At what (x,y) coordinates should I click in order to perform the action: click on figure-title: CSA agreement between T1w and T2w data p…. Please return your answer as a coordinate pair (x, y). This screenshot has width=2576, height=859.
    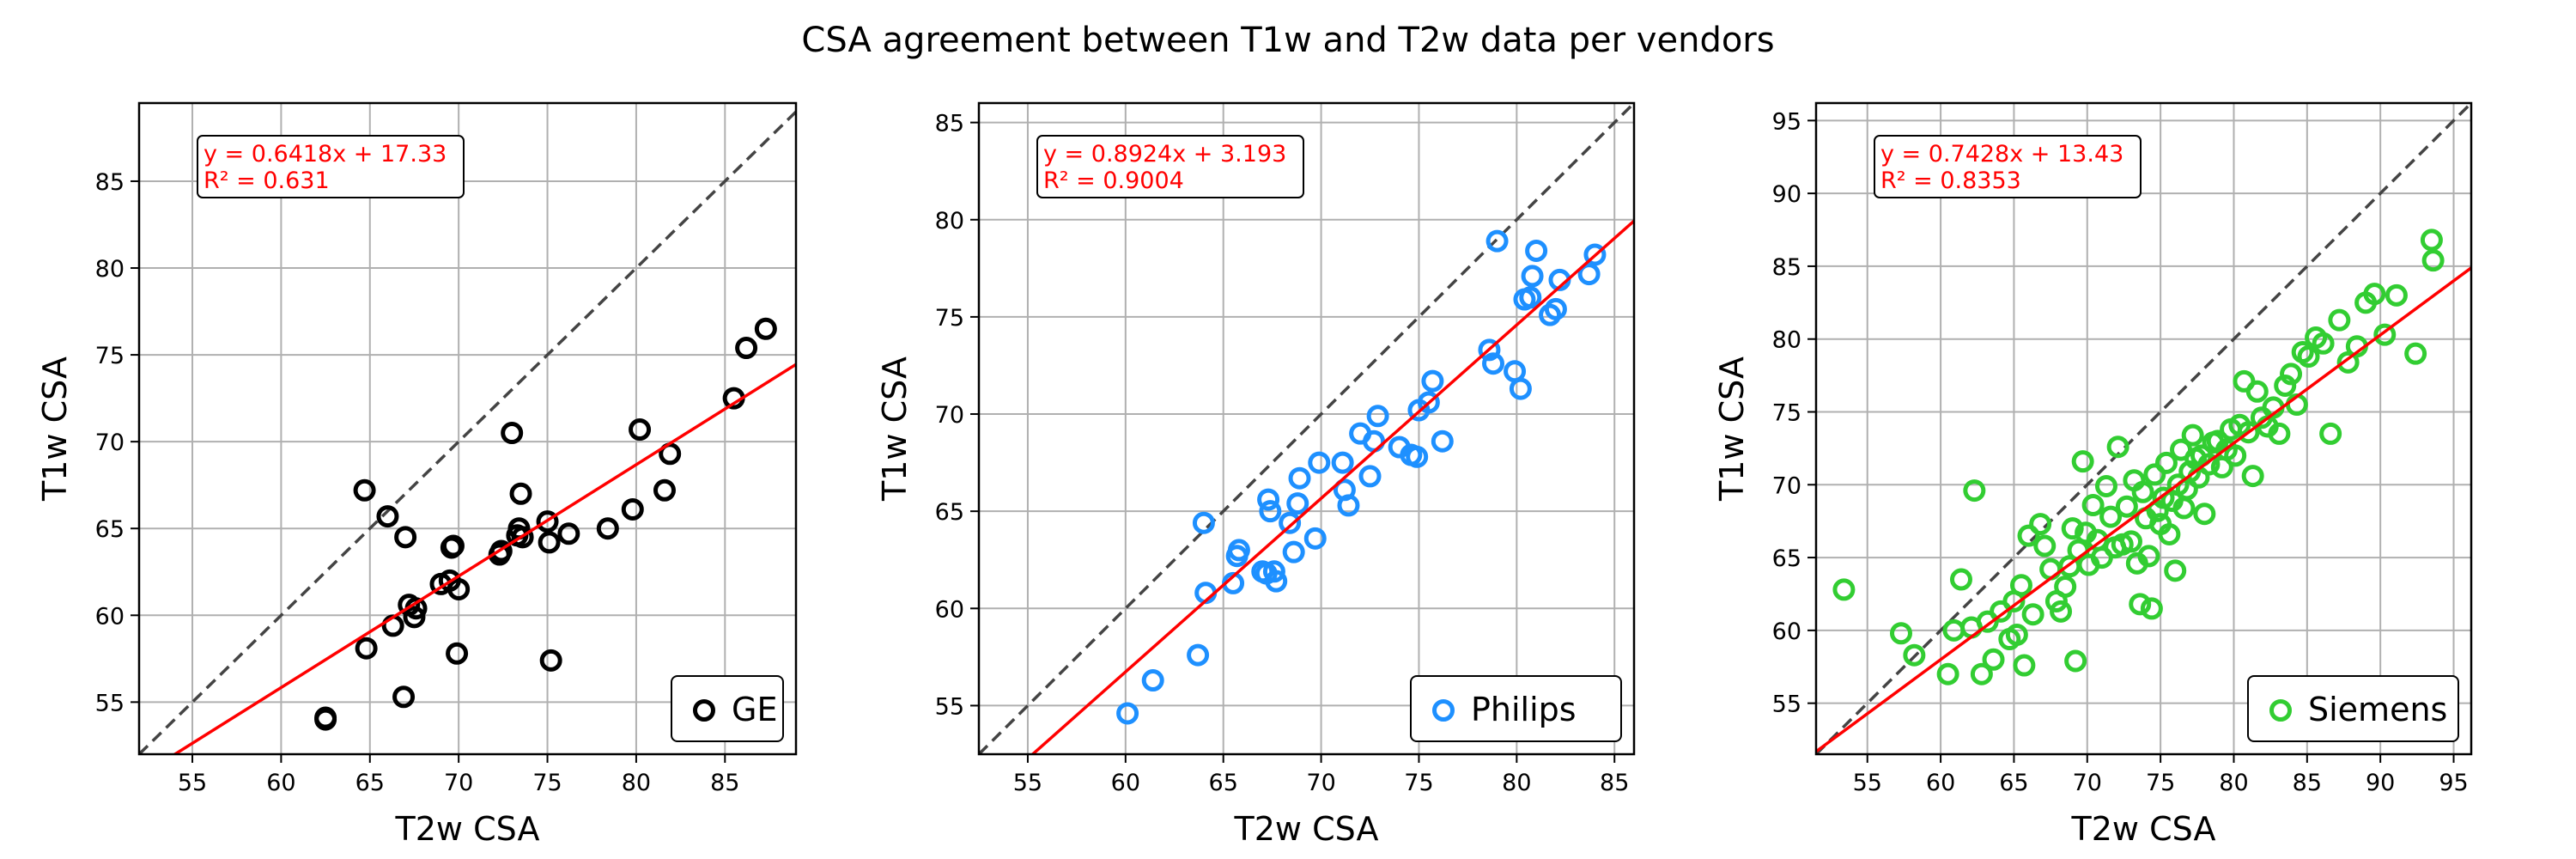
    Looking at the image, I should click on (1287, 41).